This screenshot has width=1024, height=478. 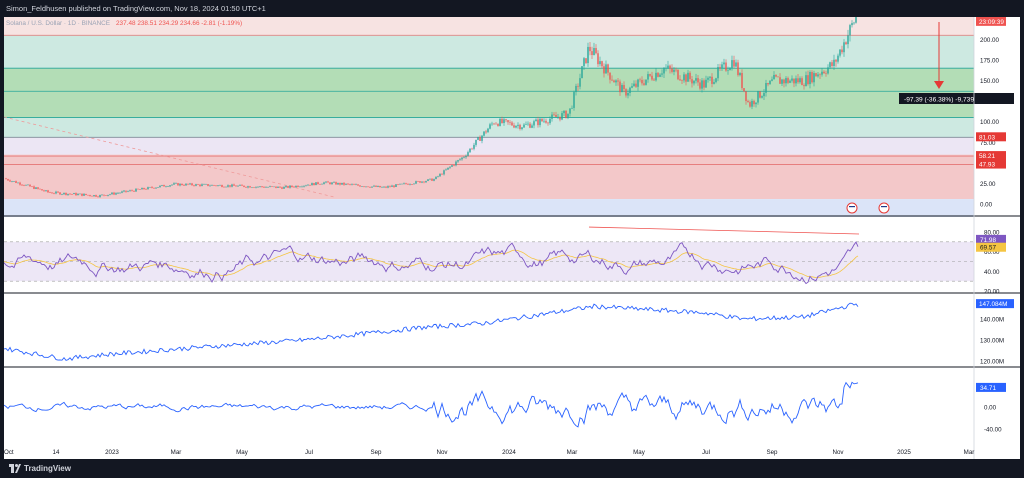 I want to click on zone-purple, so click(x=489, y=146).